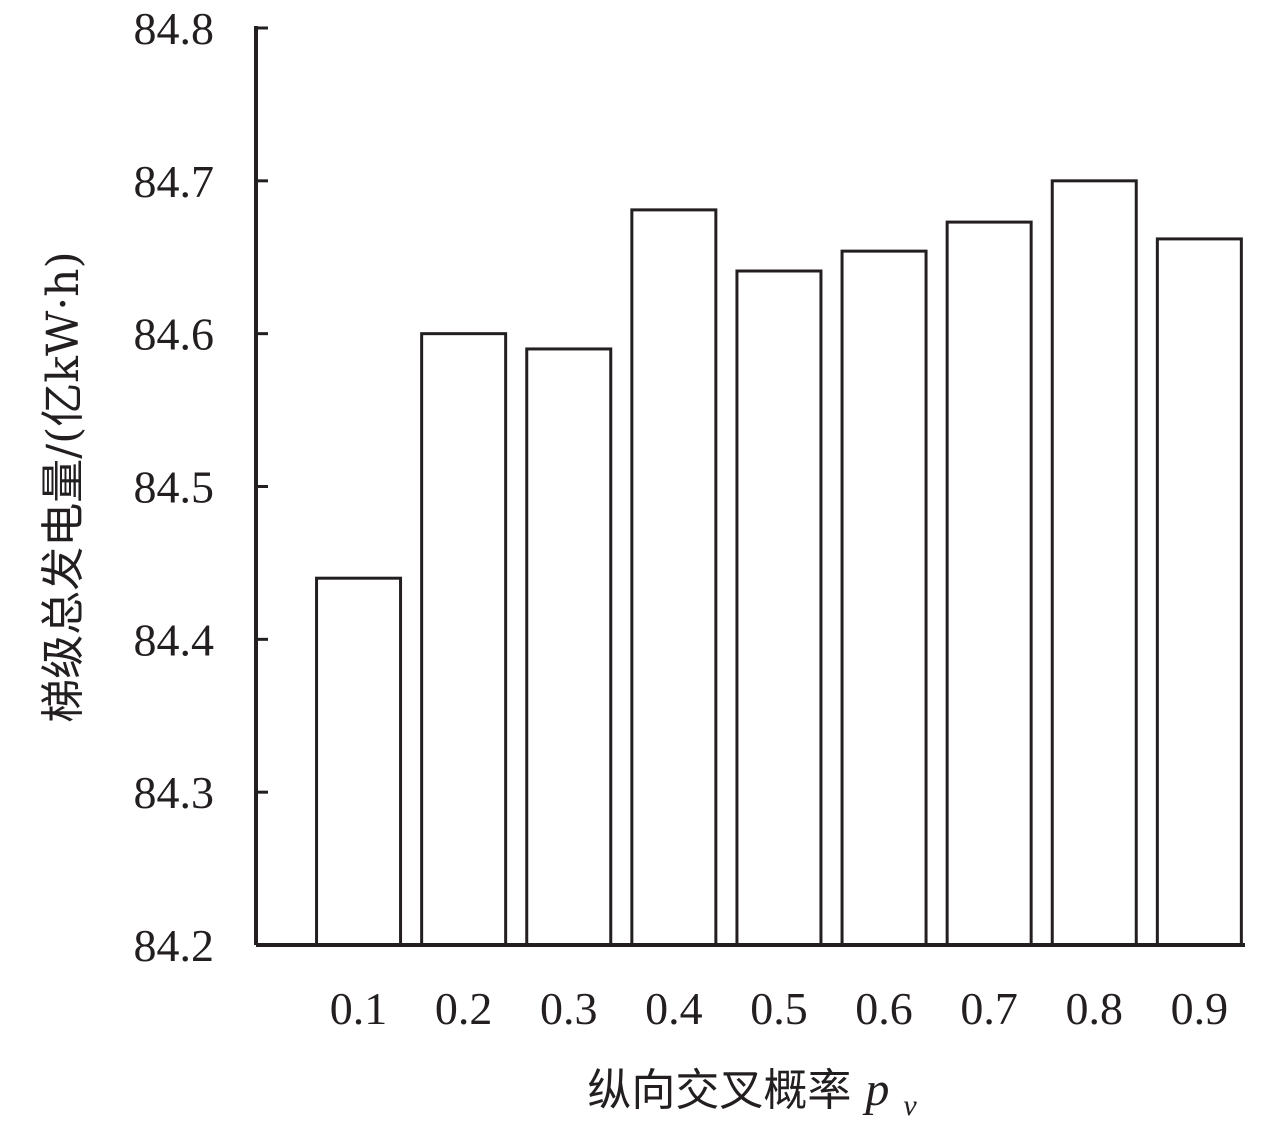 The width and height of the screenshot is (1285, 1132). I want to click on x-tick-label: 0.3, so click(569, 1008).